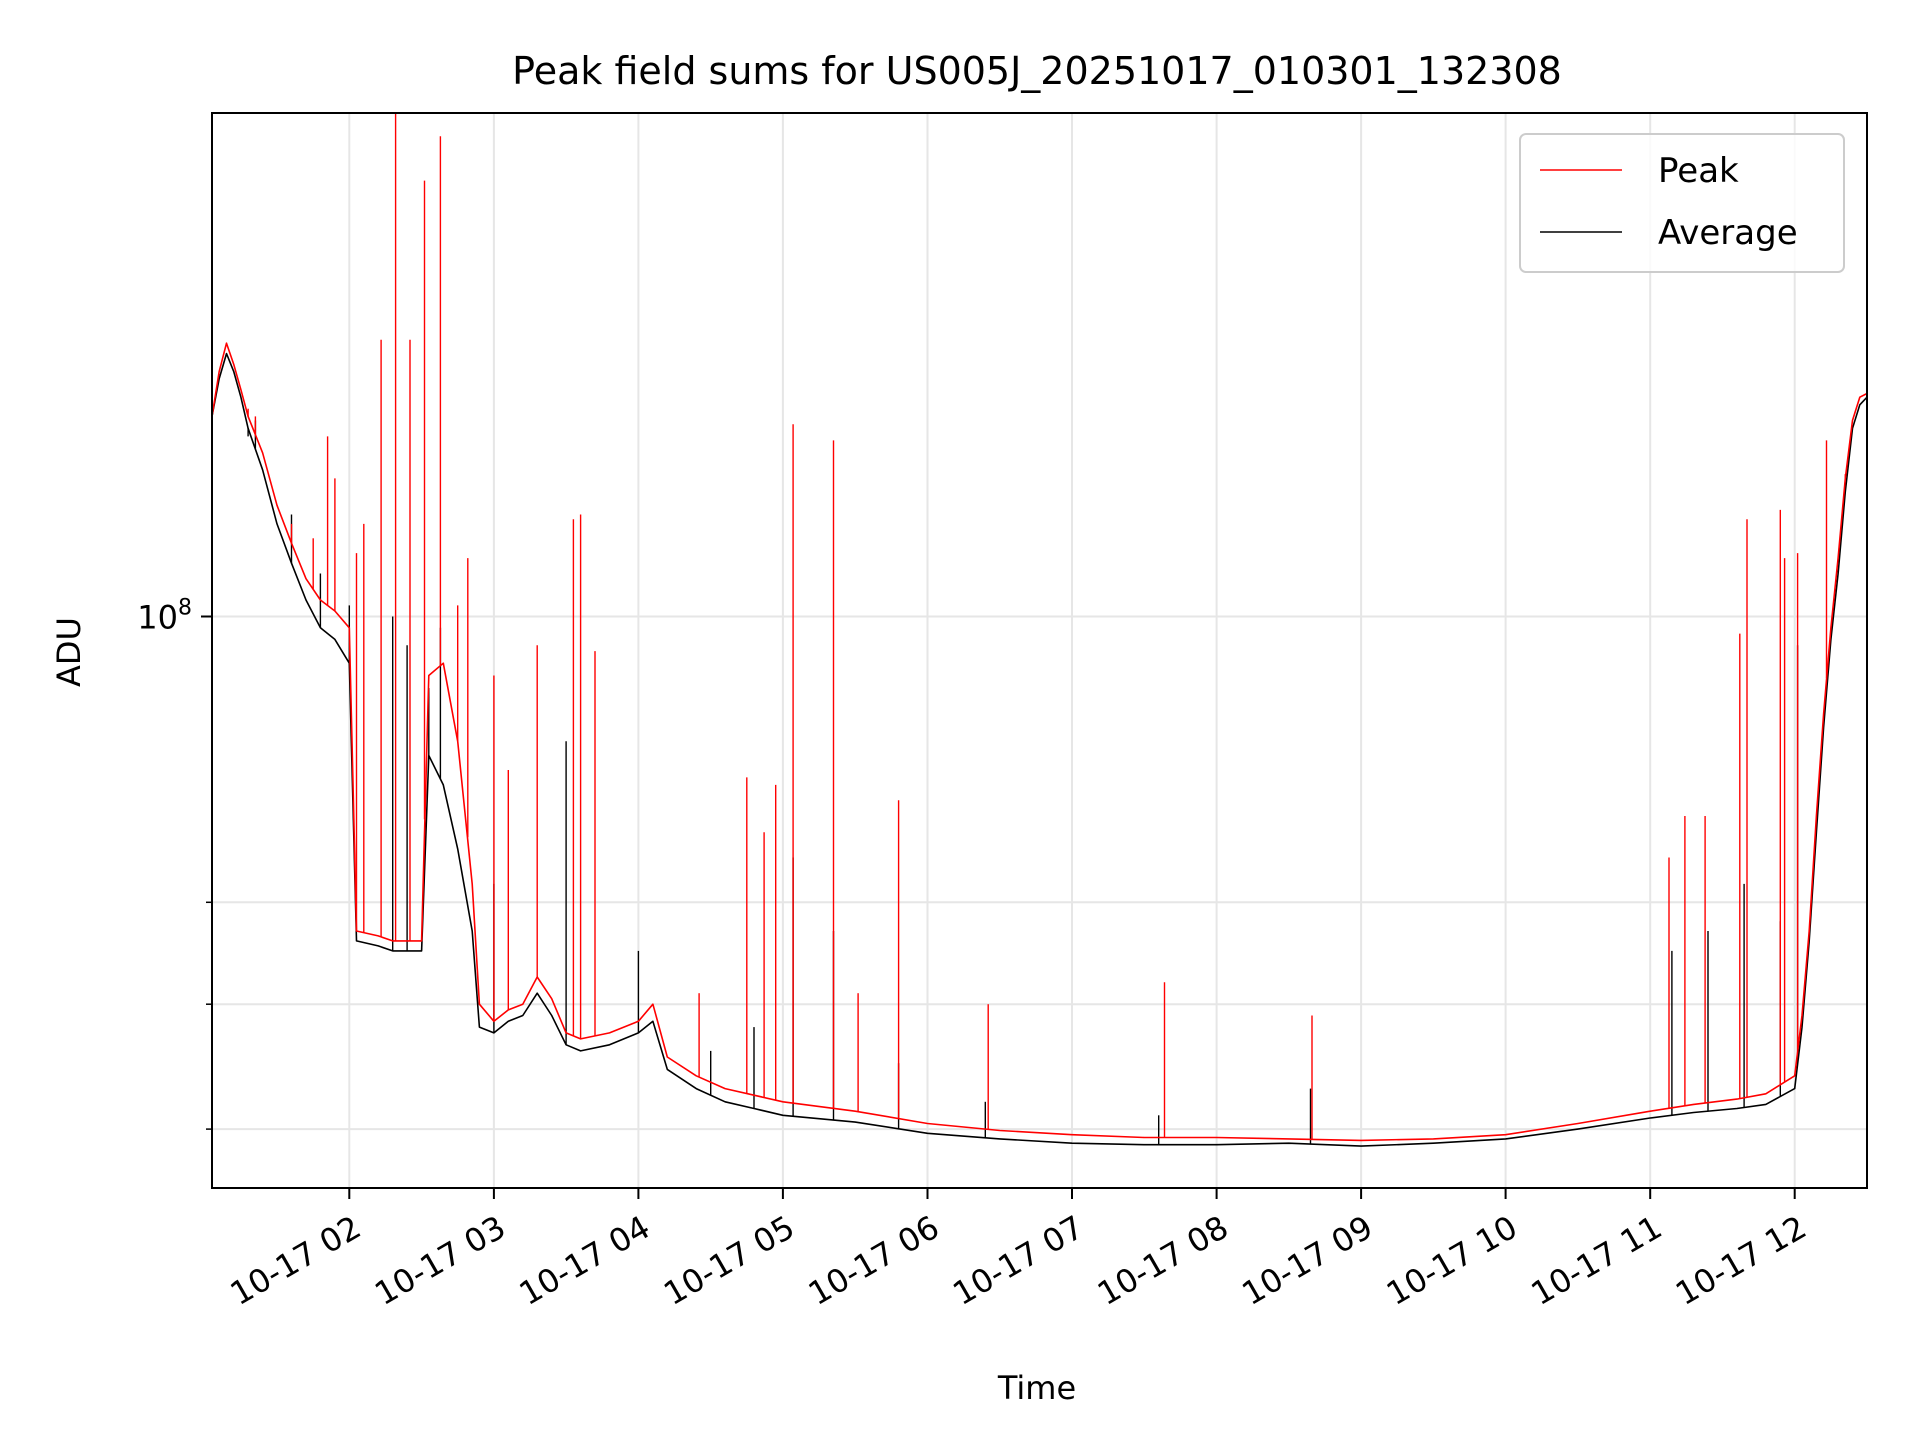 The width and height of the screenshot is (1920, 1440). I want to click on y-axis: 108, so click(174, 863).